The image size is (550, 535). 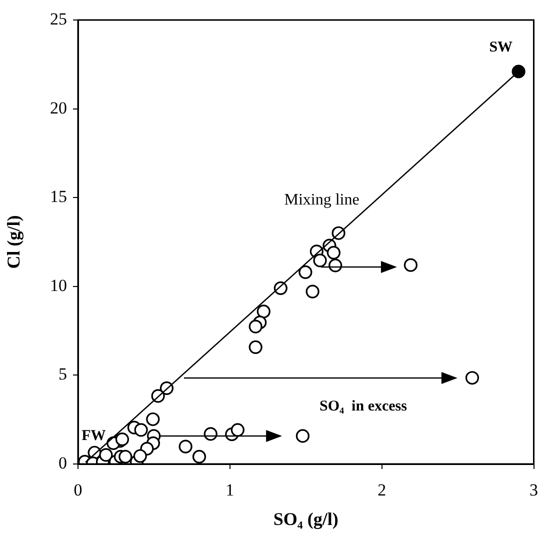 I want to click on y-tick-label: 25, so click(x=58, y=18).